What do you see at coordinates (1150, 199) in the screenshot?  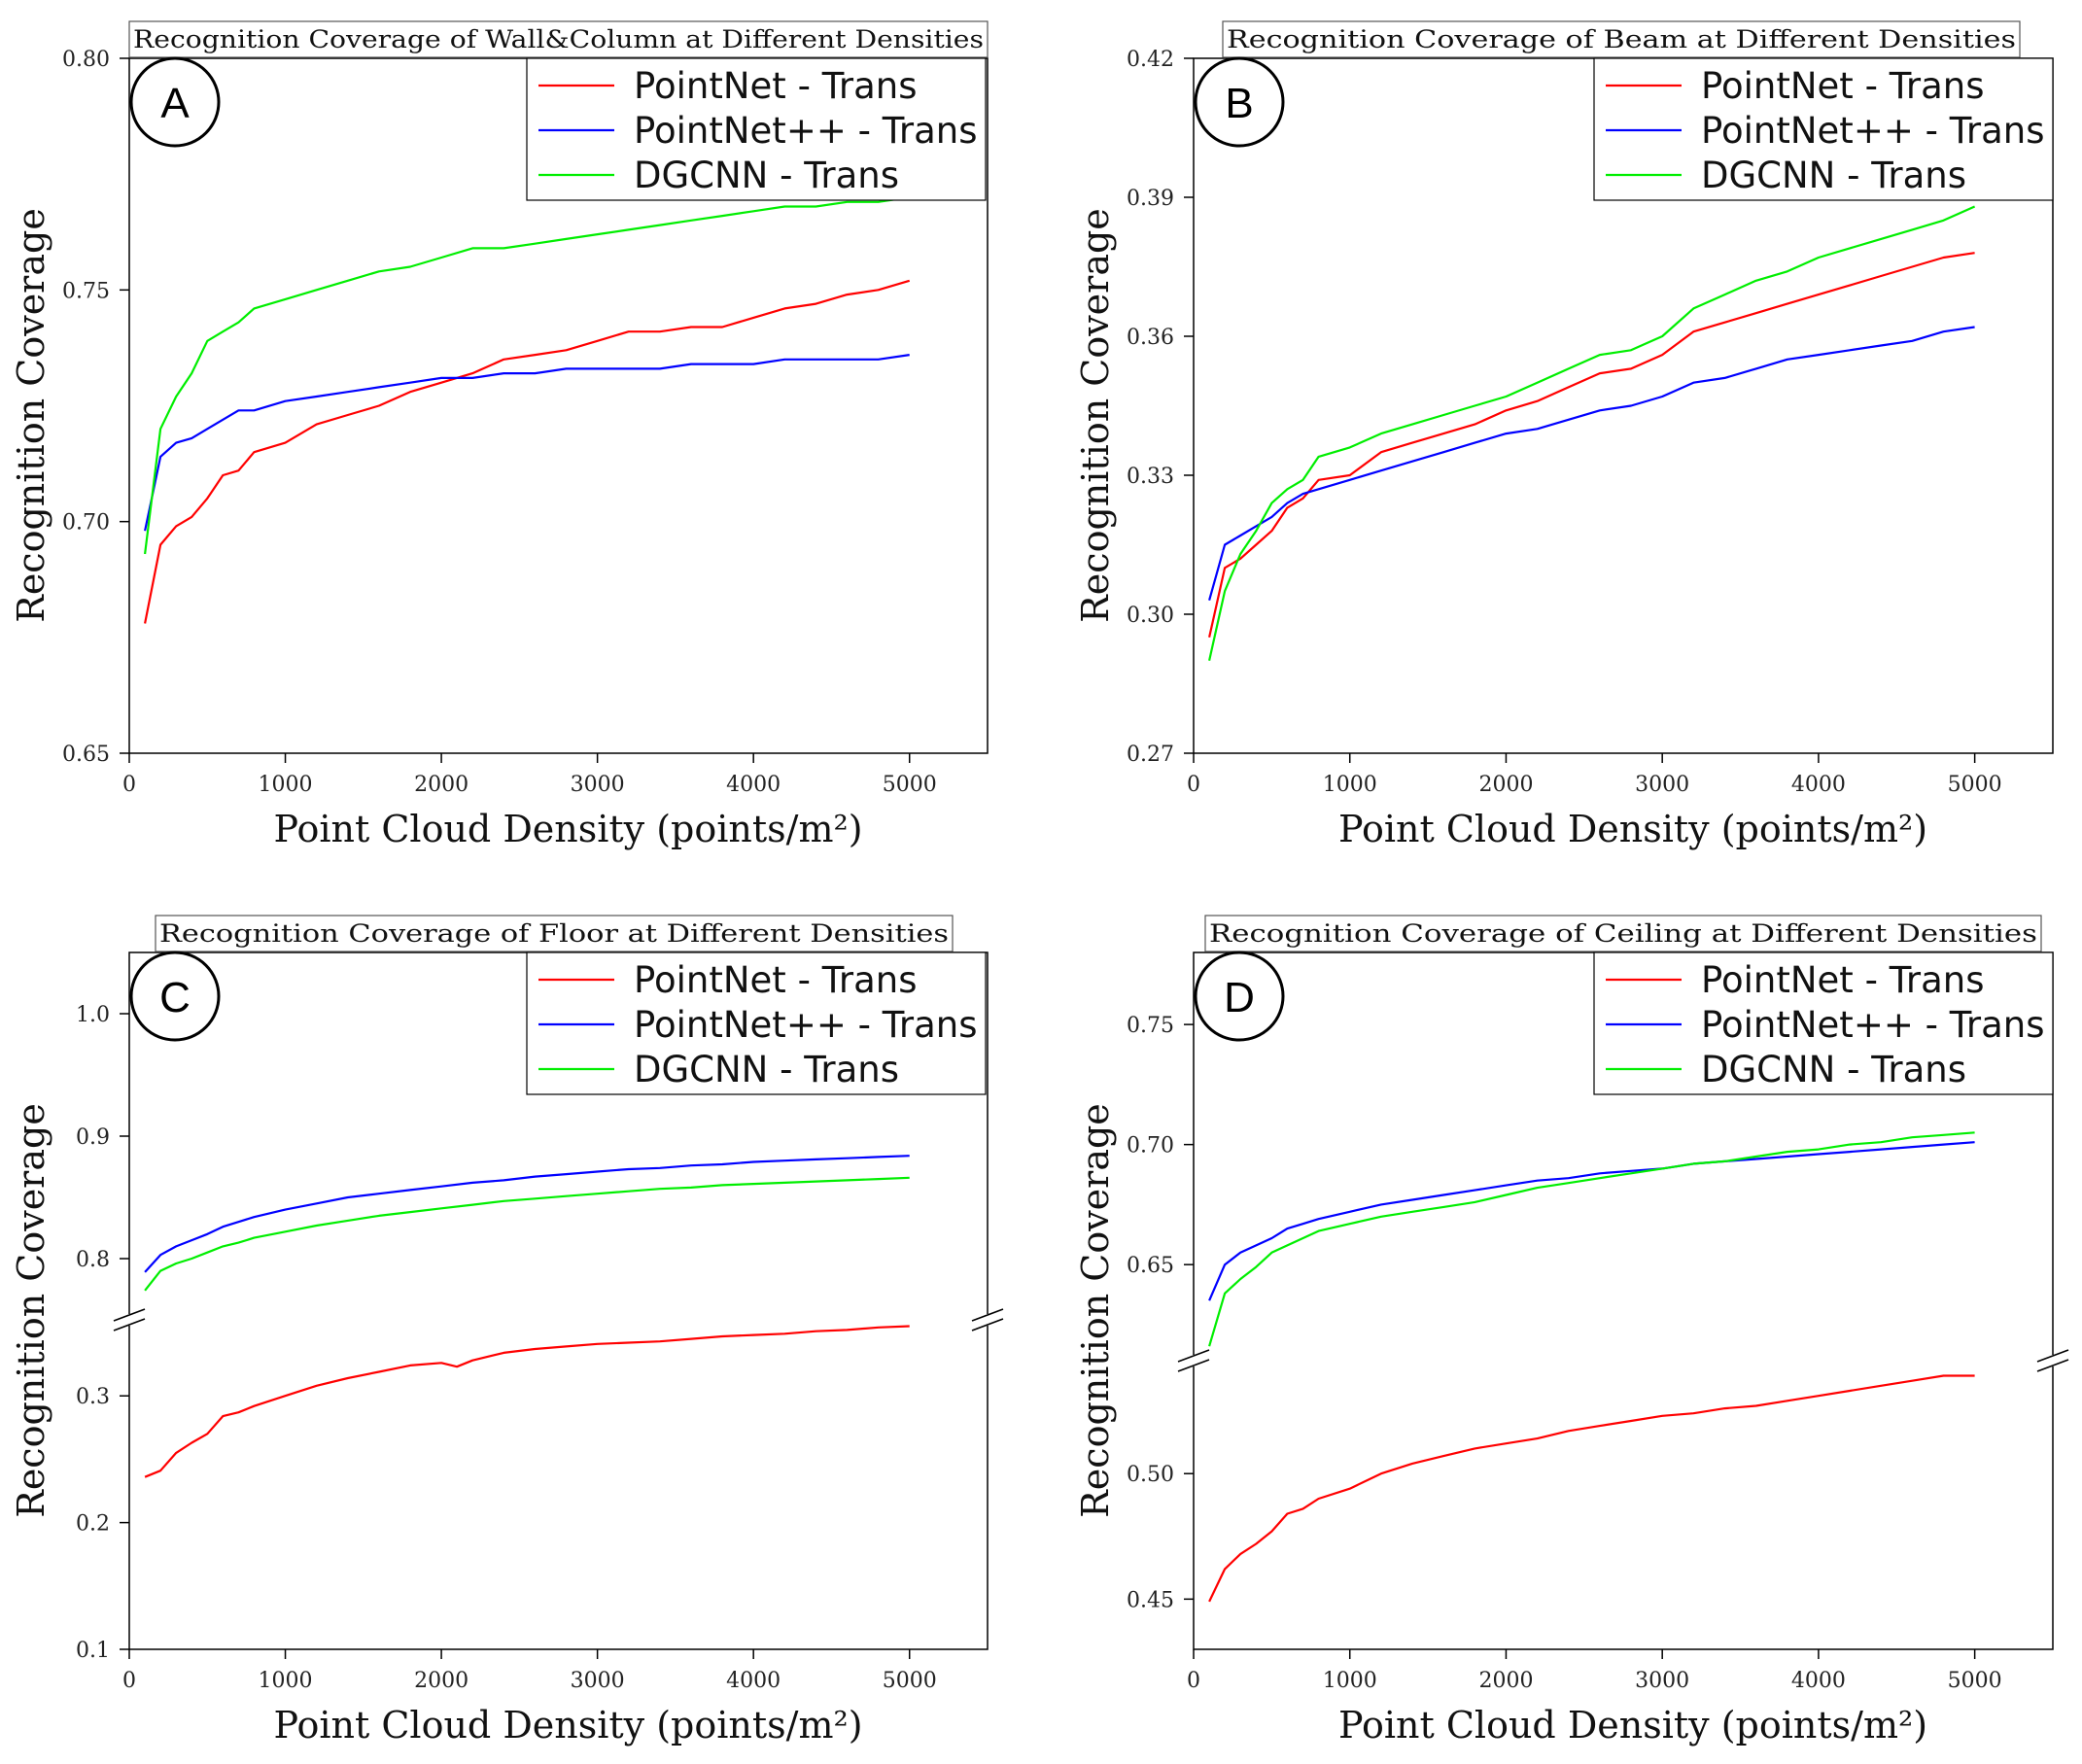 I see `y-tick-label: 0.39` at bounding box center [1150, 199].